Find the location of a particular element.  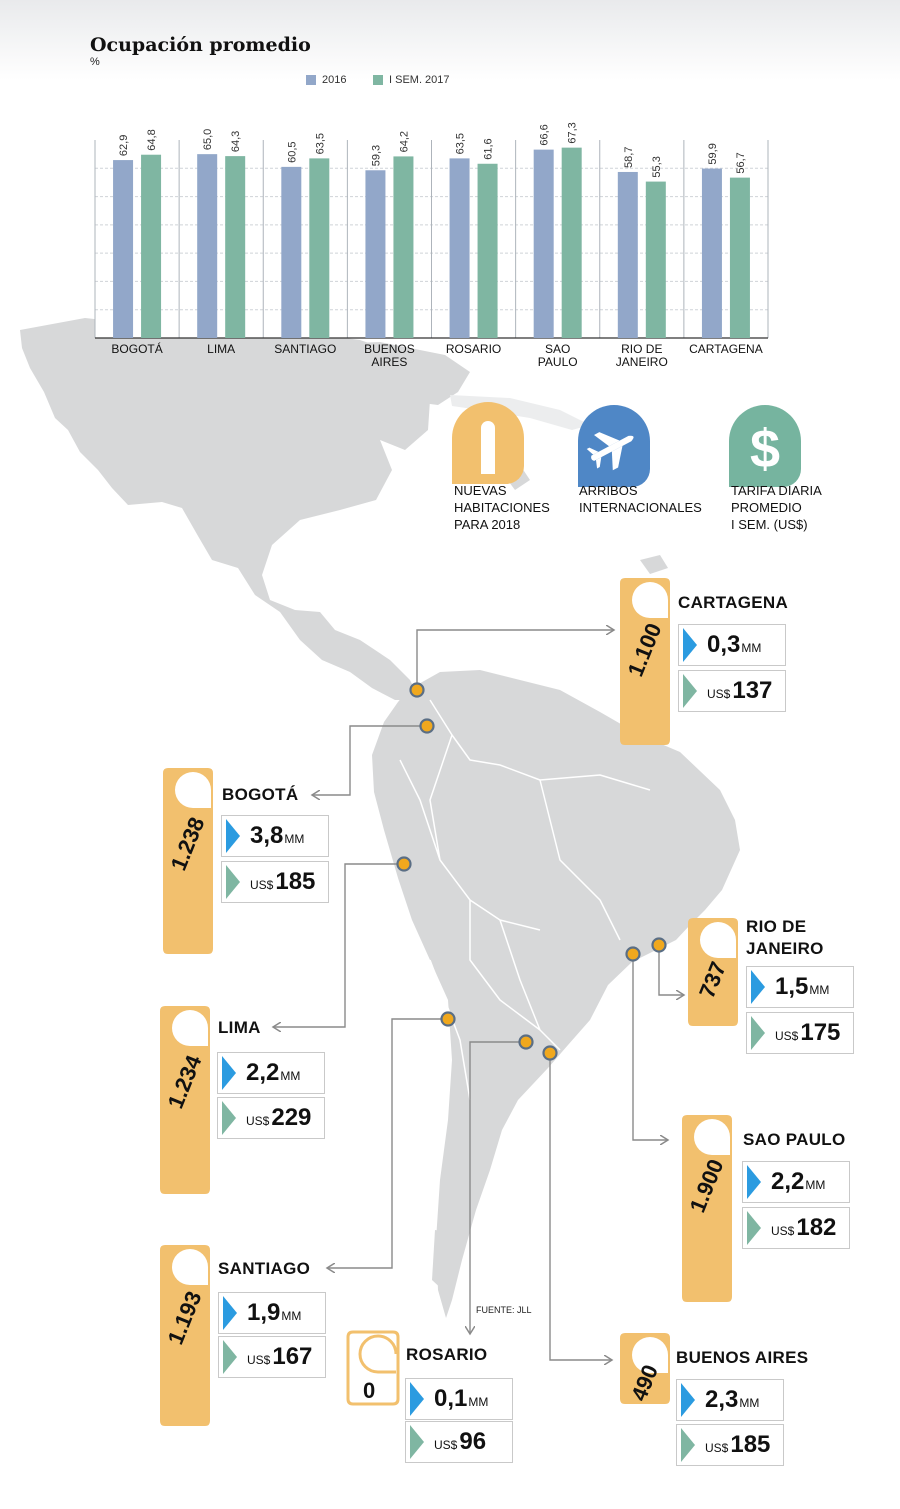

data-label: 56,7 is located at coordinates (741, 162).